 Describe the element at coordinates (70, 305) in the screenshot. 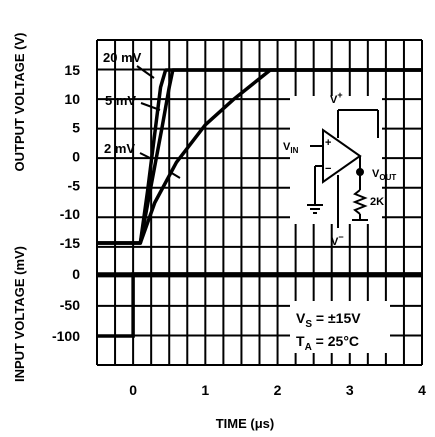

I see `y-tick-label-input: -50` at that location.